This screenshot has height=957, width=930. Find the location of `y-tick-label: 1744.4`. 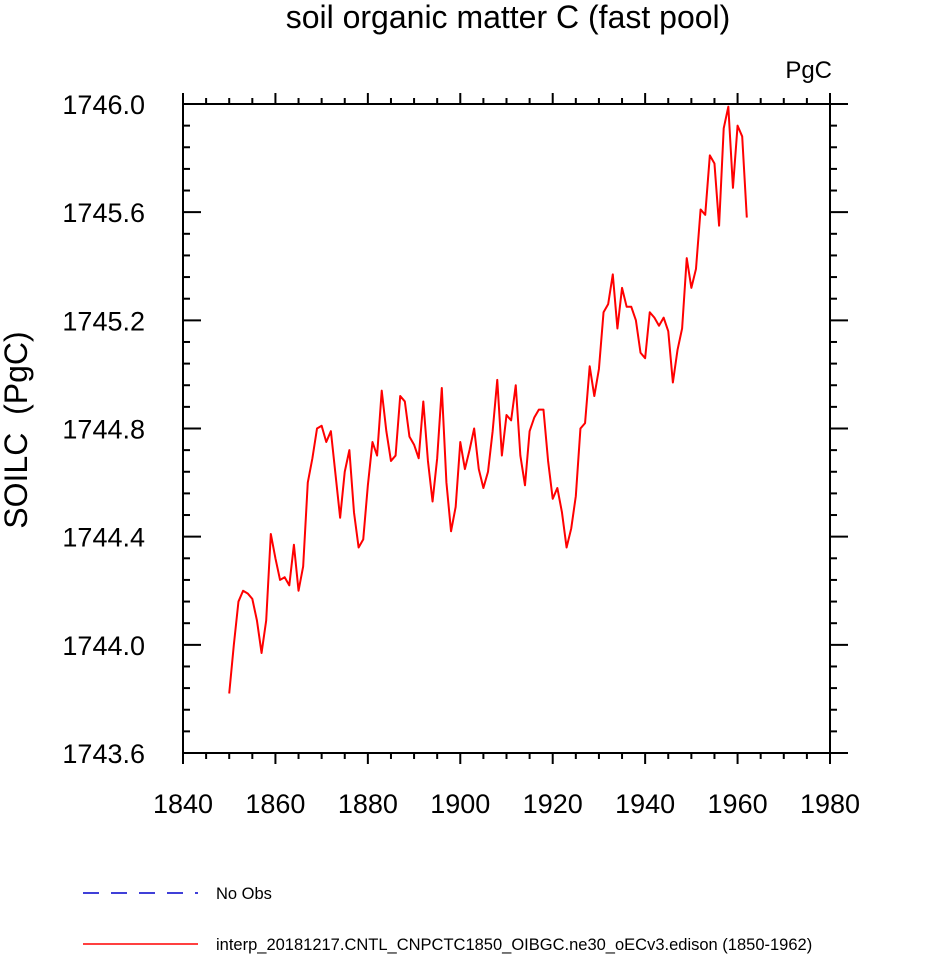

y-tick-label: 1744.4 is located at coordinates (103, 538).